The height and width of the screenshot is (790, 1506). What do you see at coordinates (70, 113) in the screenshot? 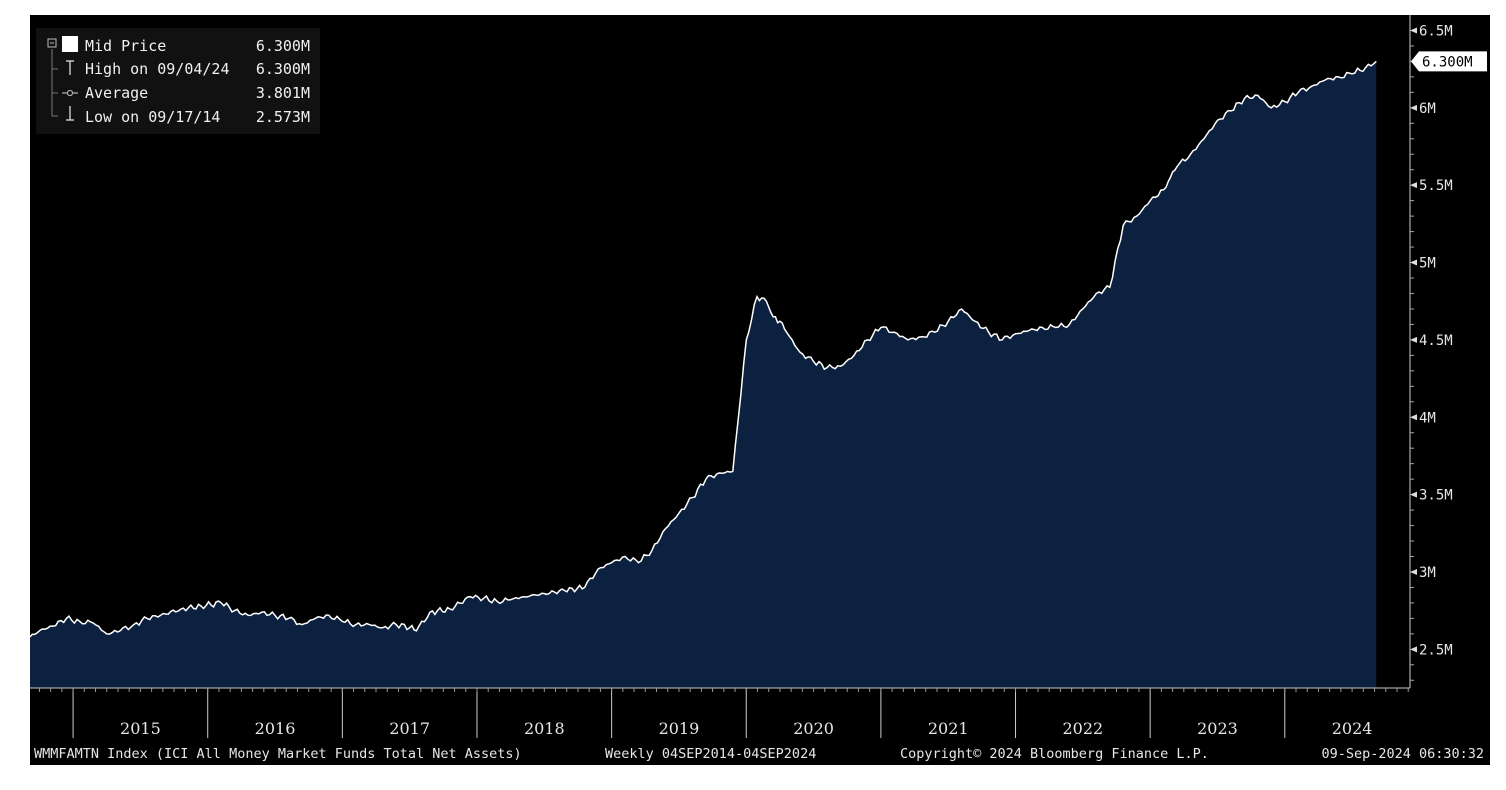
I see `low-marker-icon` at bounding box center [70, 113].